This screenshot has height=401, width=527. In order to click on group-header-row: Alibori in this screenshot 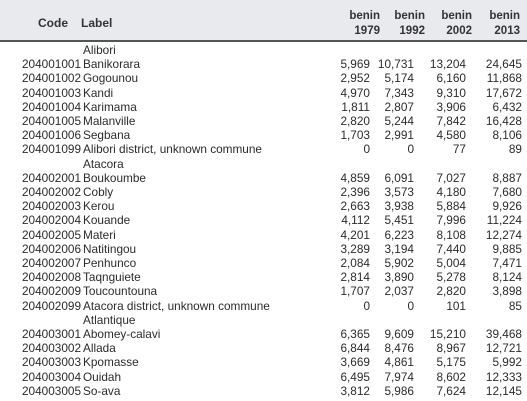, I will do `click(263, 50)`.